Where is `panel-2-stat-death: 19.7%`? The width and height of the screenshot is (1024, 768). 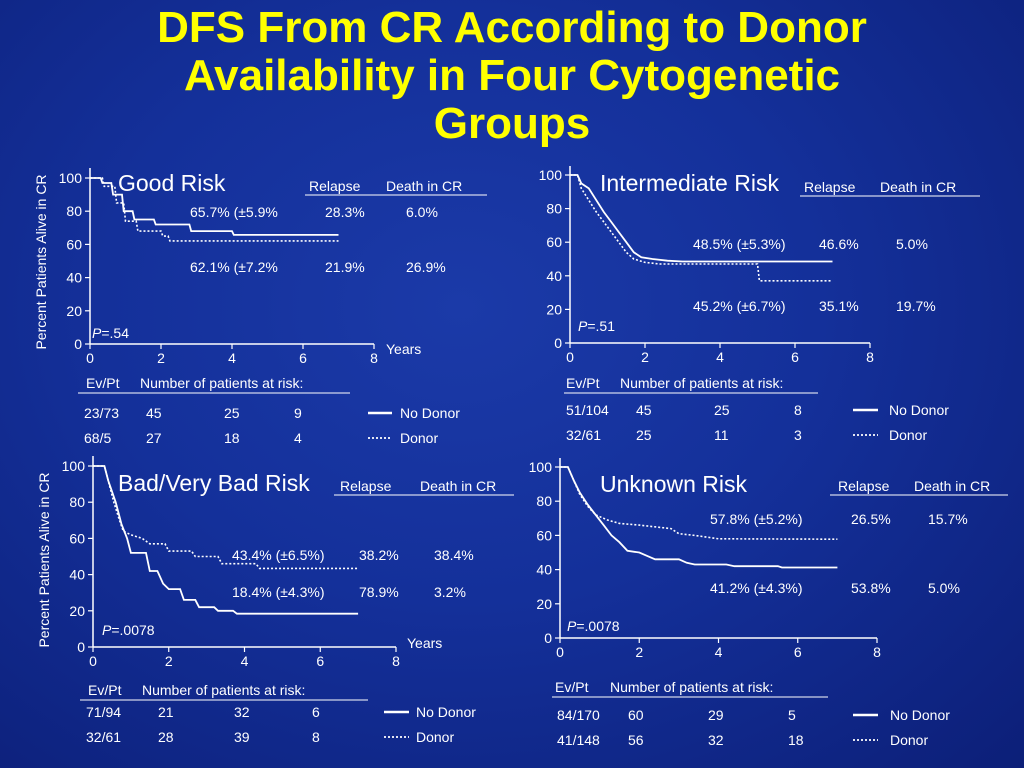 panel-2-stat-death: 19.7% is located at coordinates (916, 306).